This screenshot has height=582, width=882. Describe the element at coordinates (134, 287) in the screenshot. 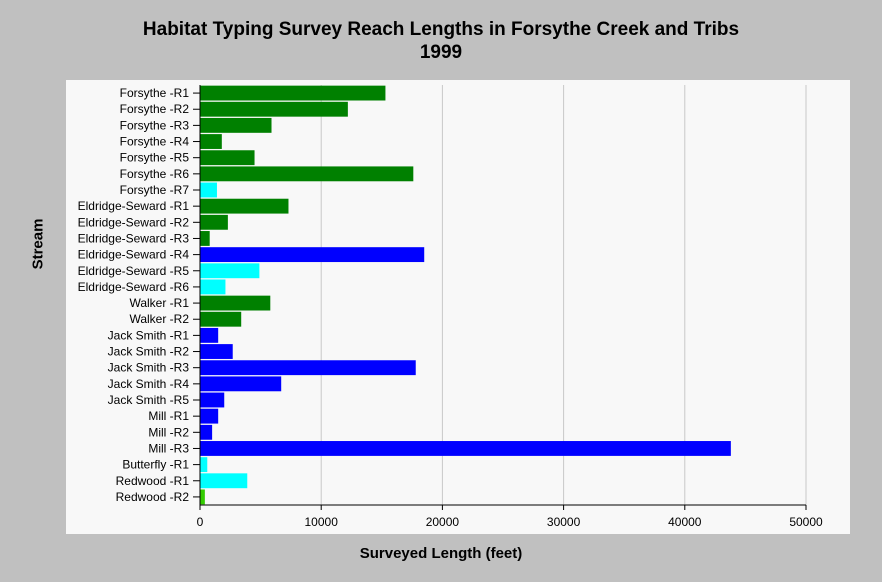

I see `y-tick-label: Eldridge-Seward -R6` at that location.